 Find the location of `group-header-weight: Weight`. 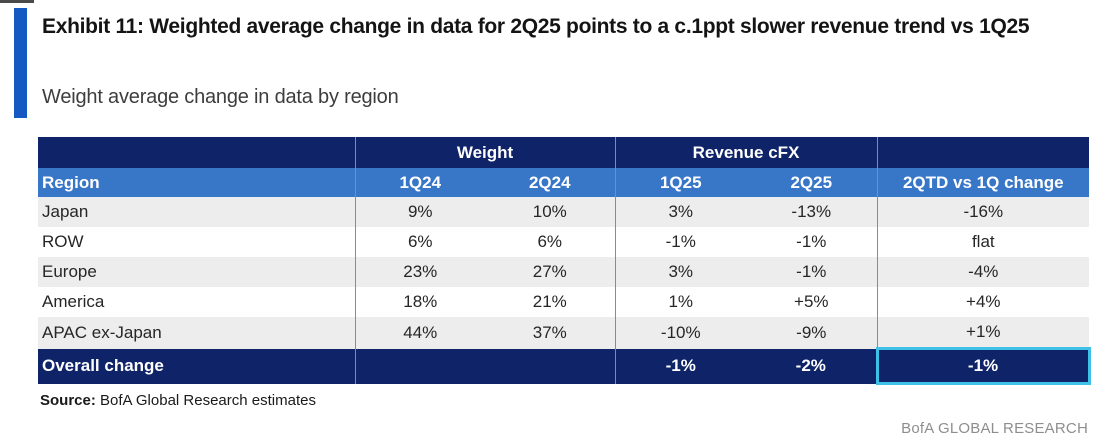

group-header-weight: Weight is located at coordinates (485, 152).